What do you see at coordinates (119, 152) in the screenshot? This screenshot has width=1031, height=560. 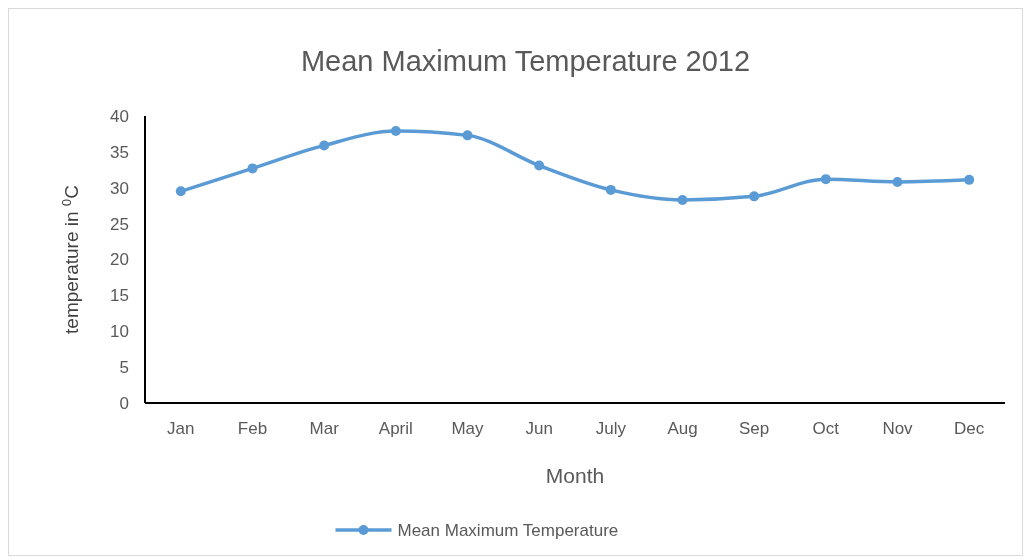 I see `y-tick-label: 35` at bounding box center [119, 152].